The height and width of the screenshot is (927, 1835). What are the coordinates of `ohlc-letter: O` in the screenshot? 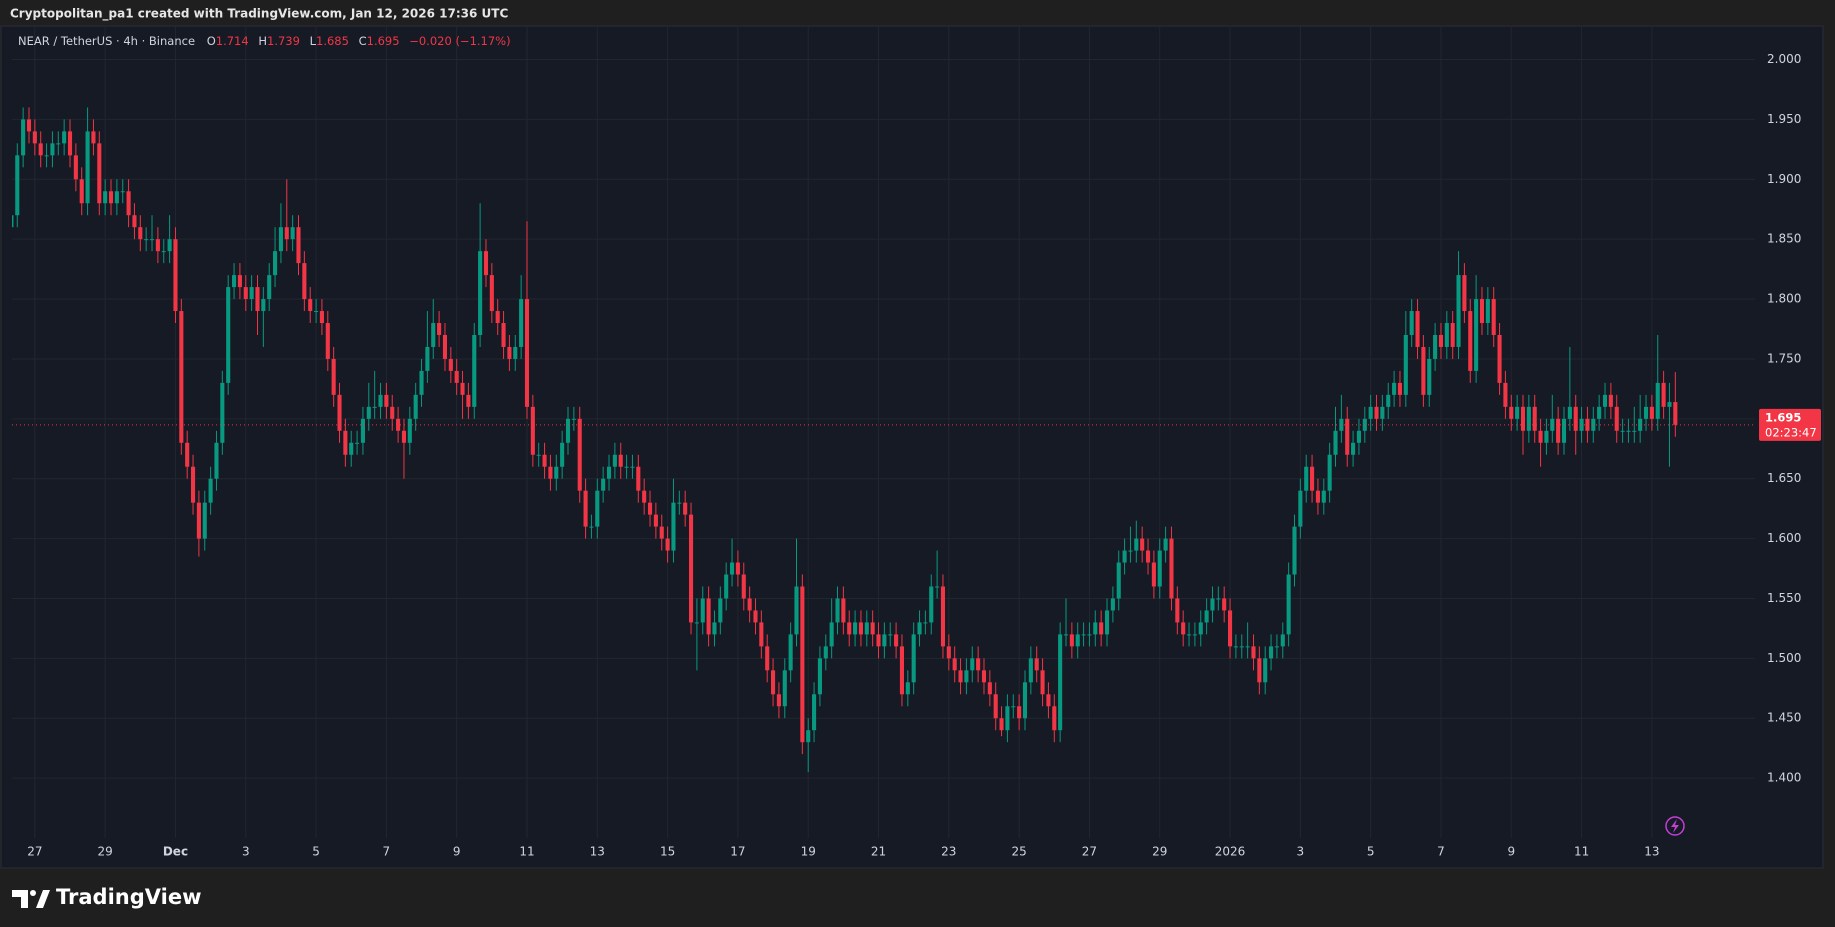 It's located at (211, 41).